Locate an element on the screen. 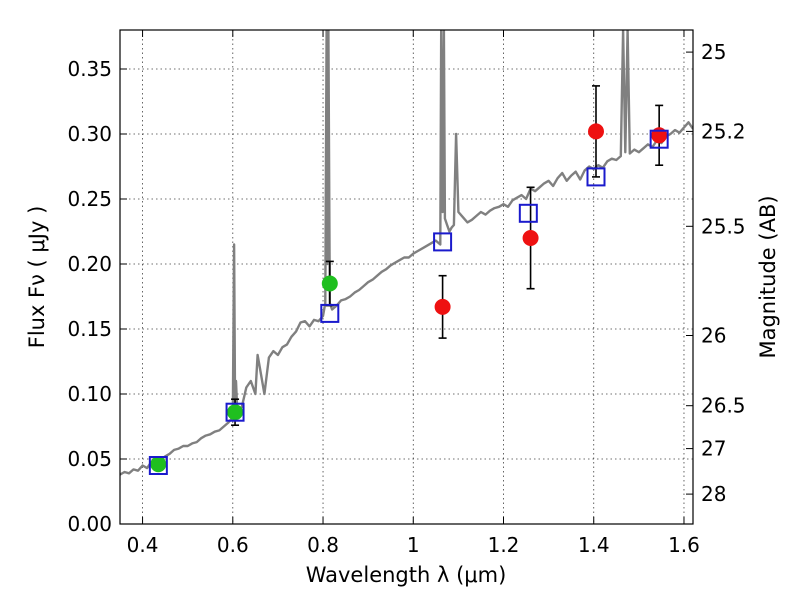 This screenshot has width=800, height=600. x-tick-label: 1 is located at coordinates (413, 545).